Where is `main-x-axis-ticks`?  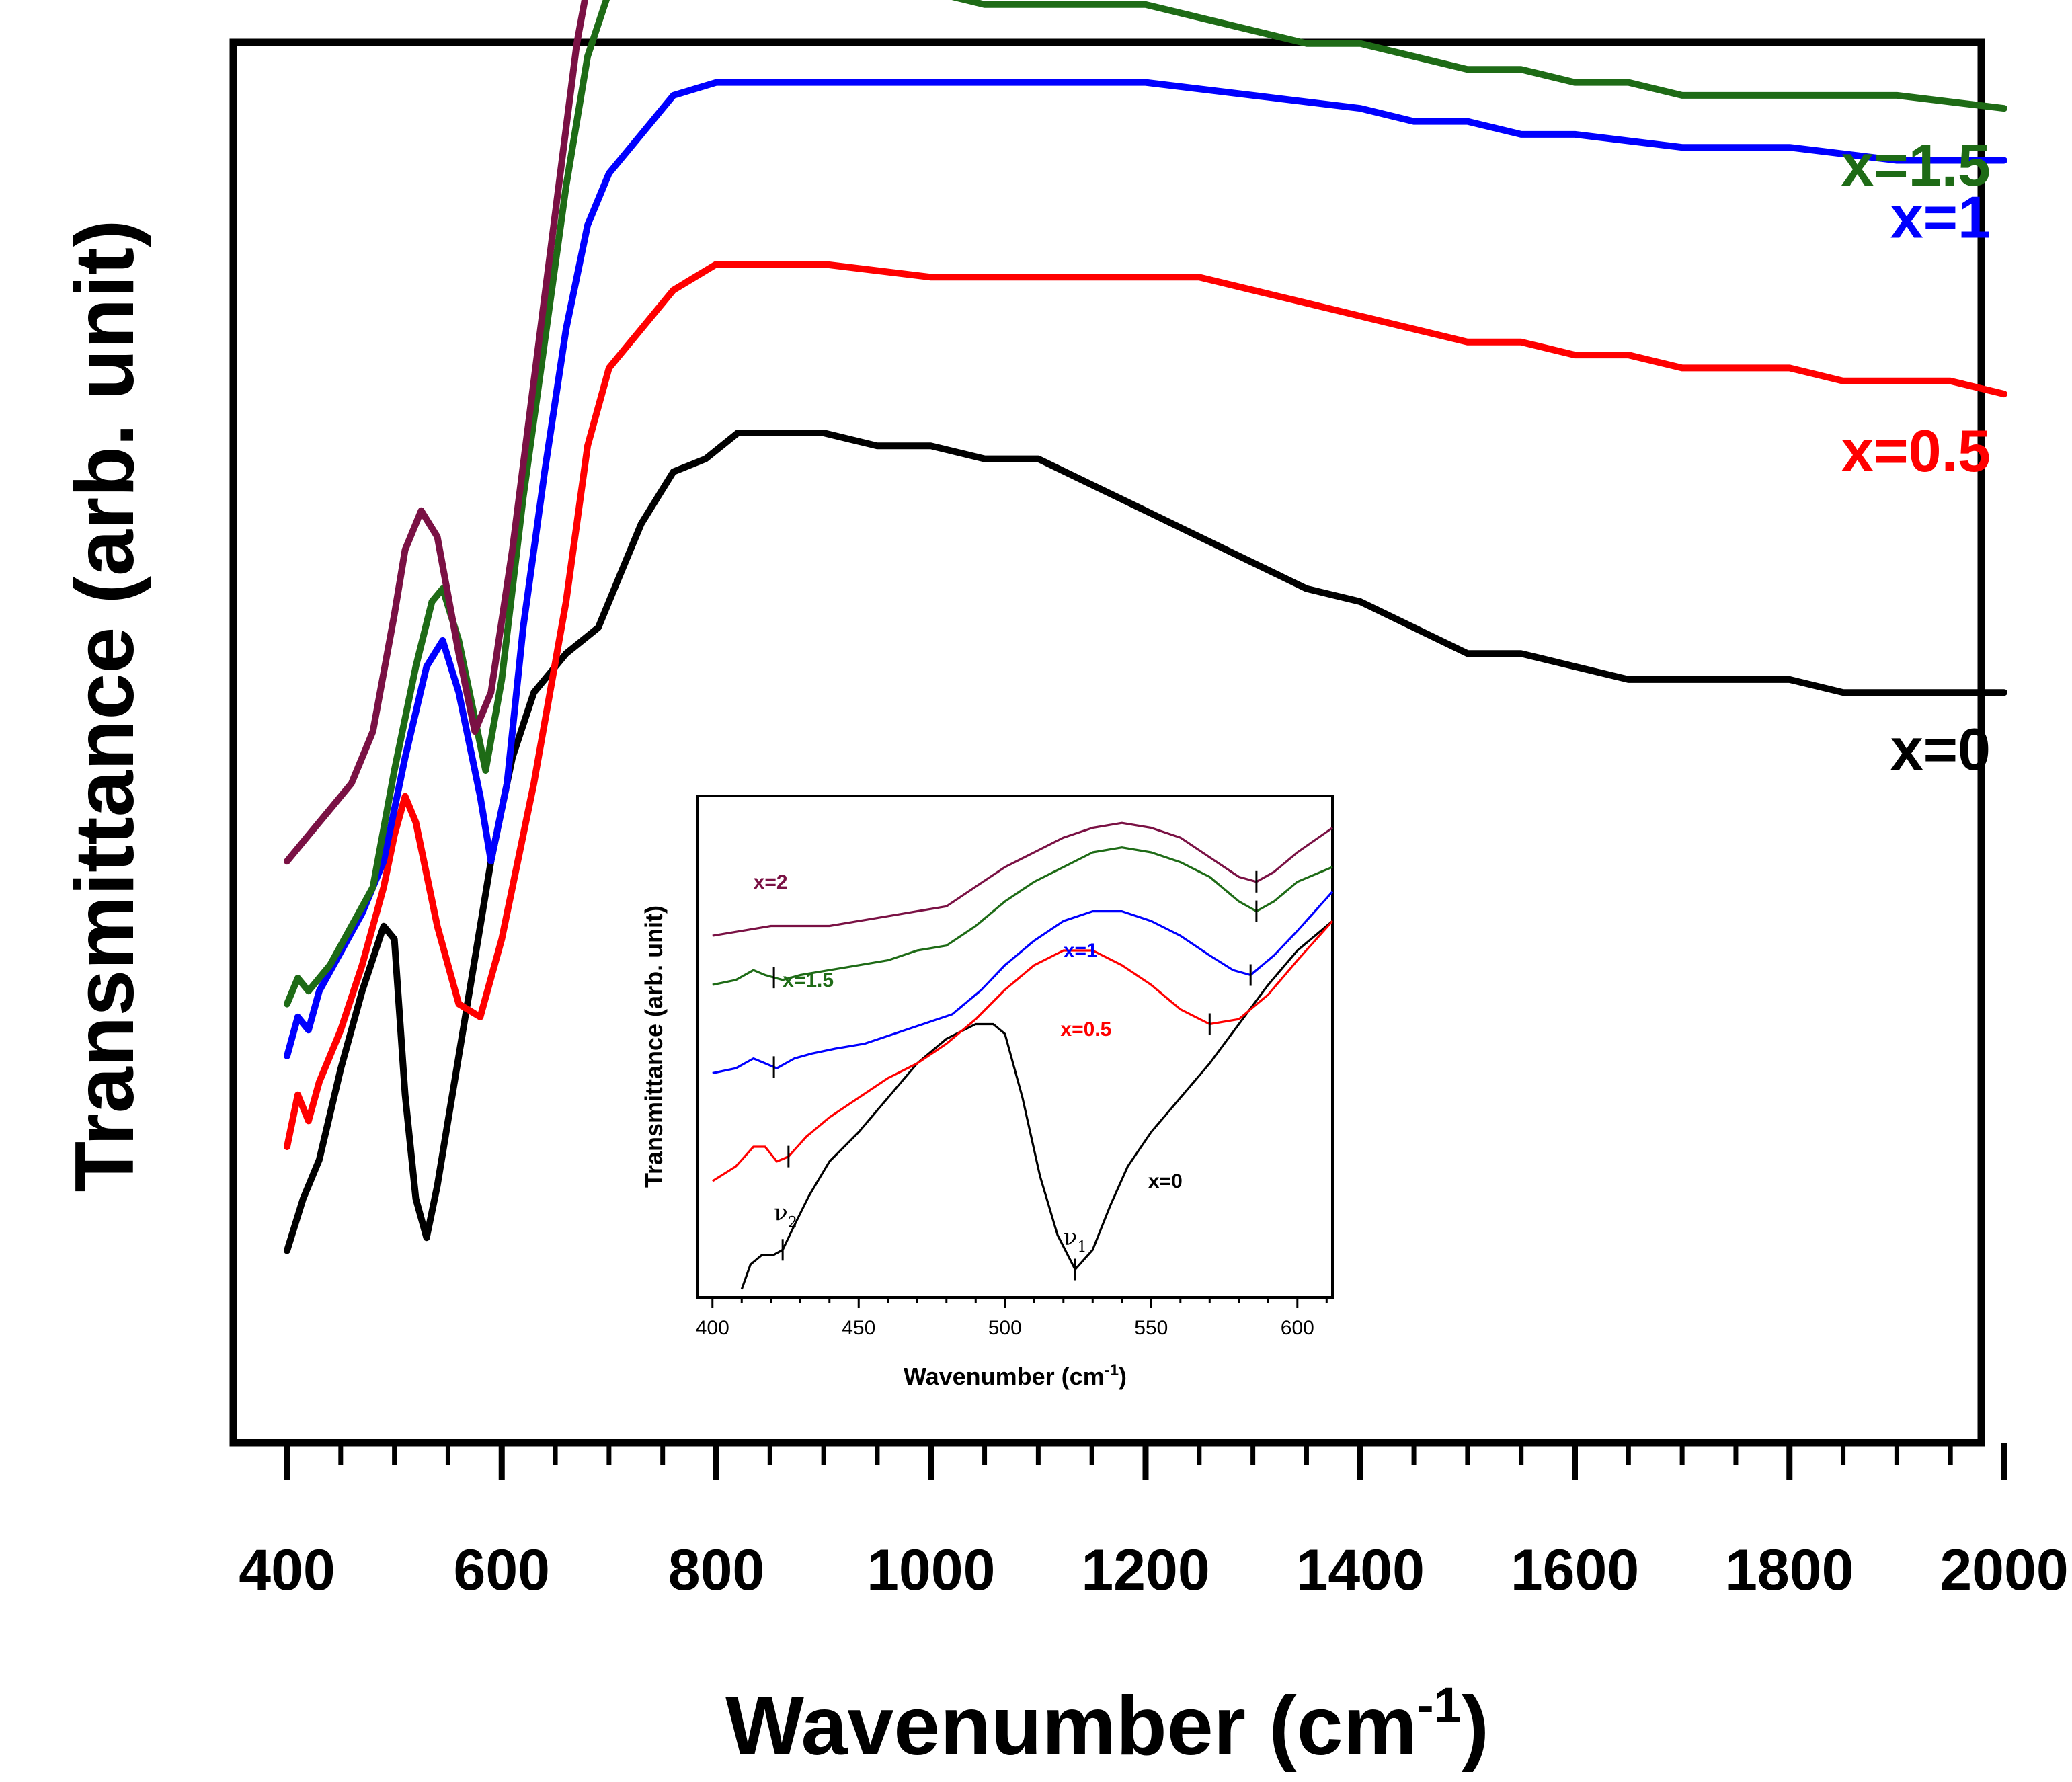
main-x-axis-ticks is located at coordinates (1145, 1462).